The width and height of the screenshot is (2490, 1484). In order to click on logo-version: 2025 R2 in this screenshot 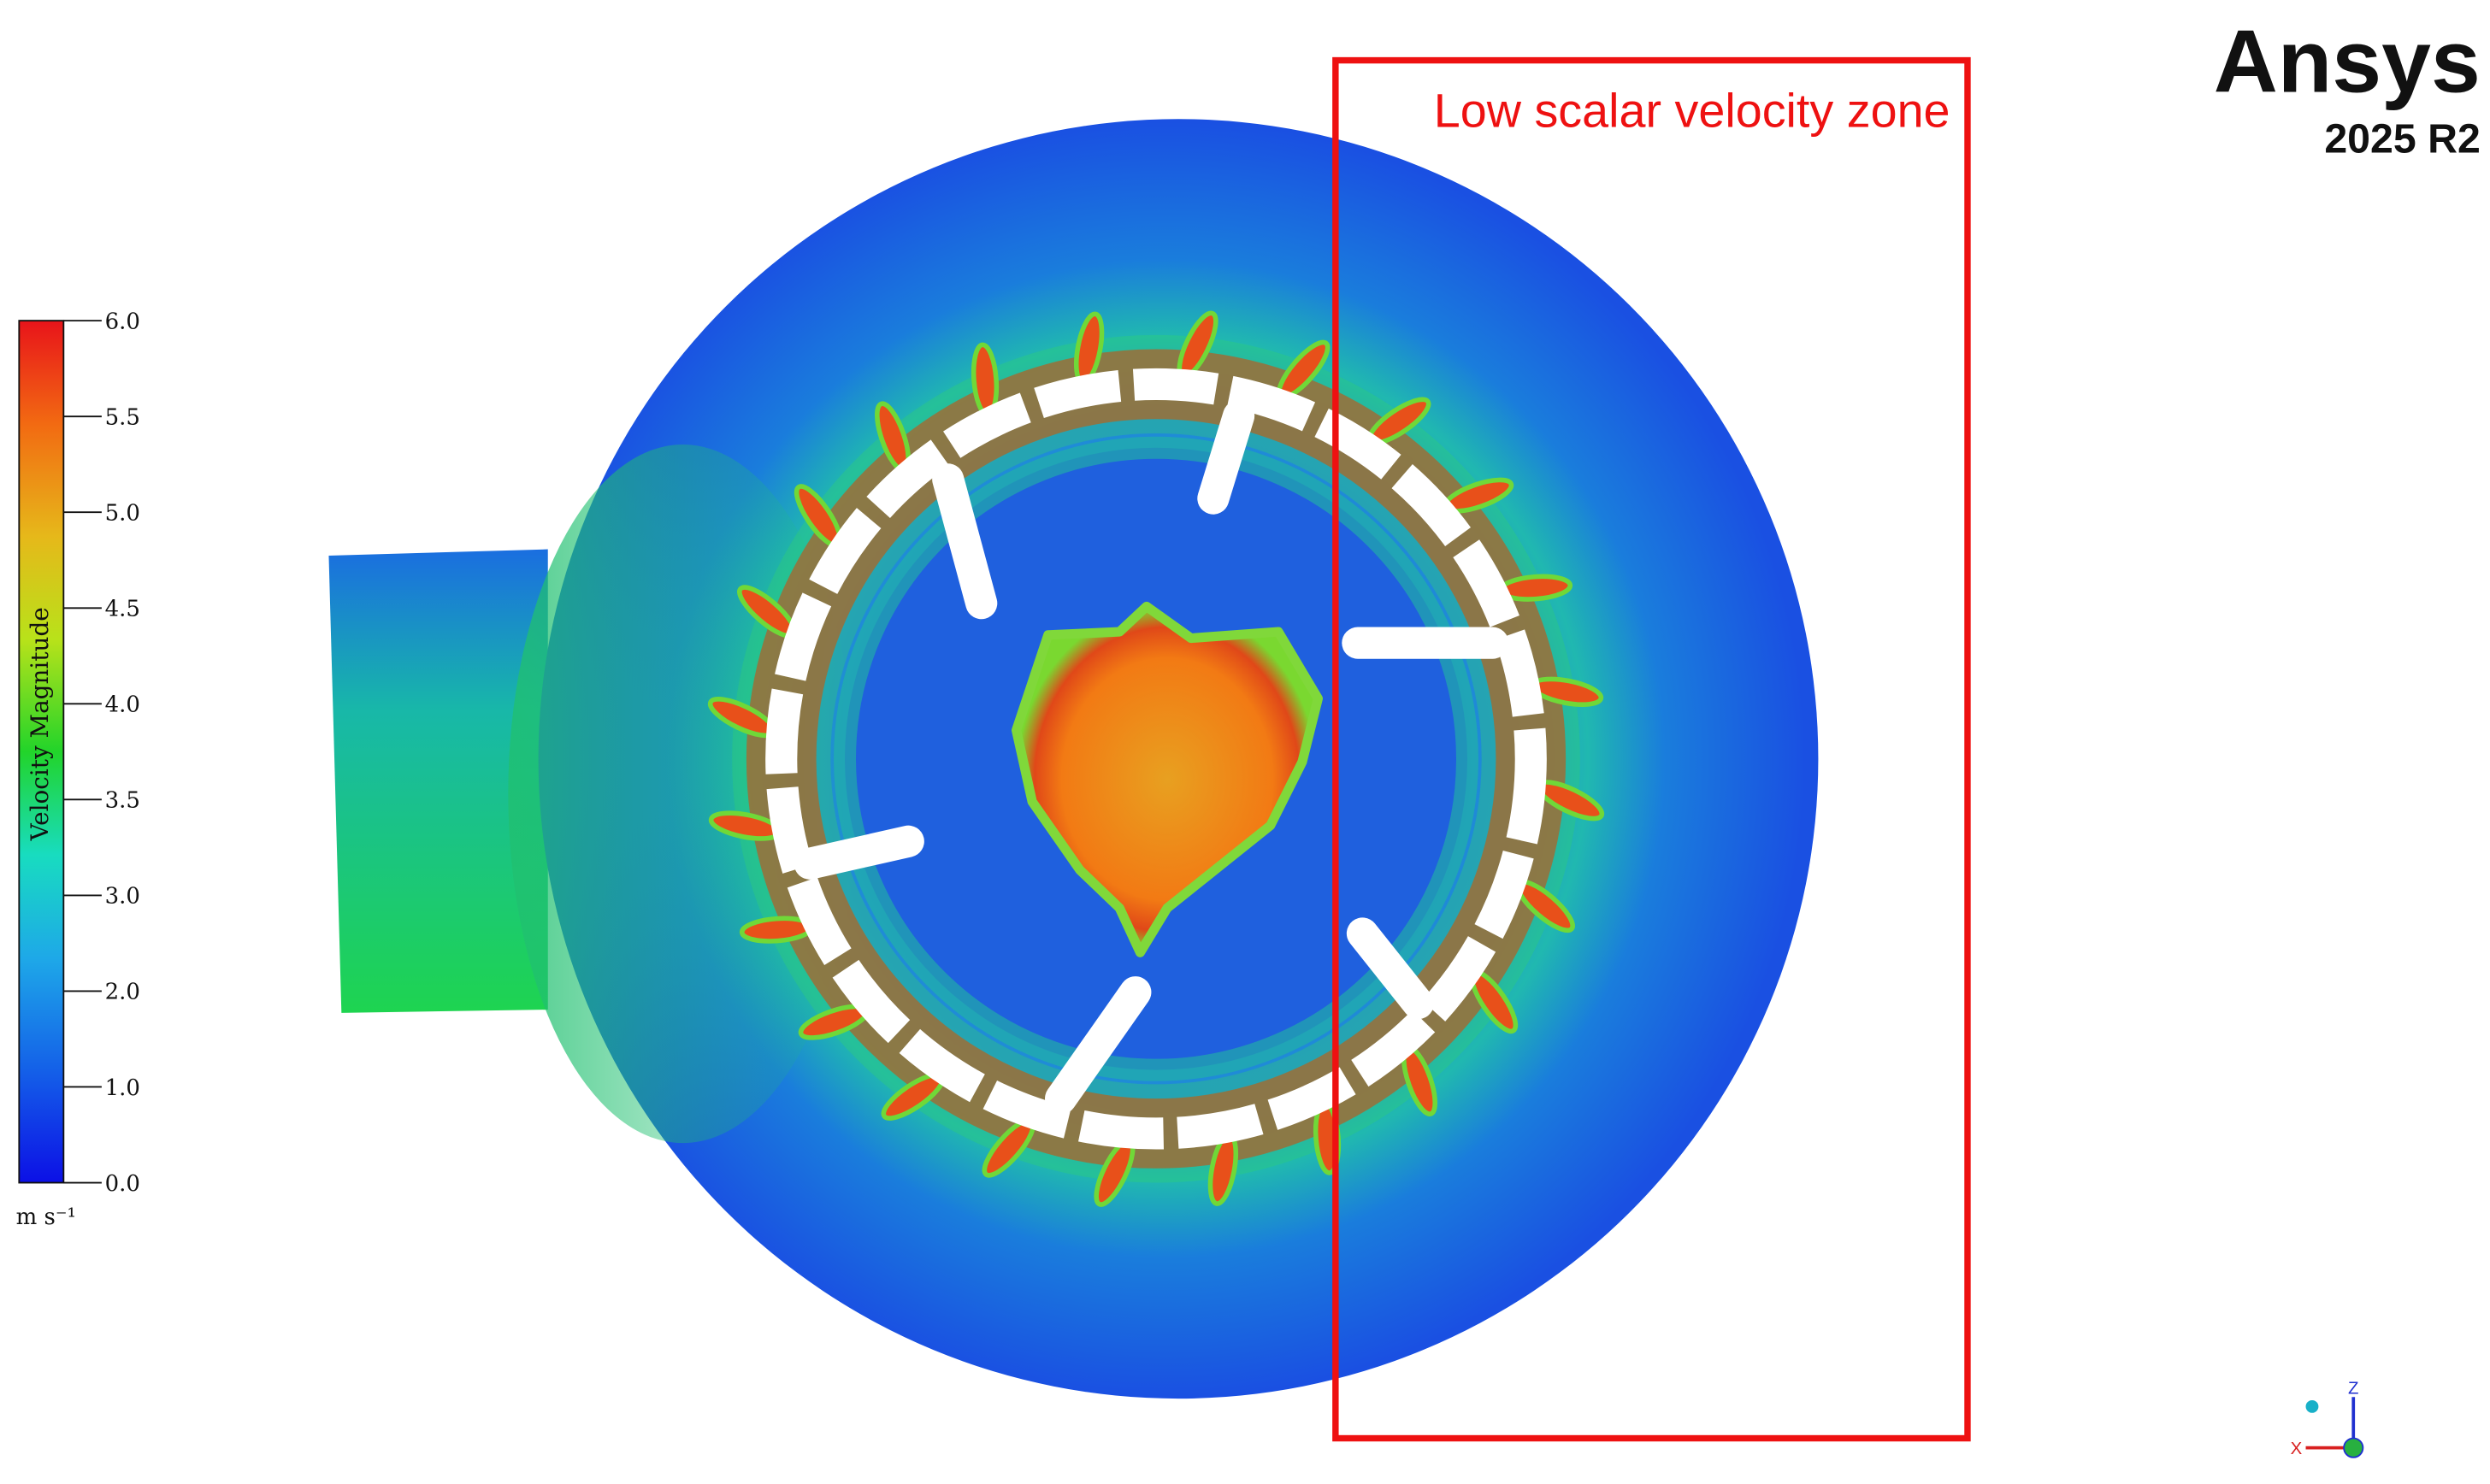, I will do `click(2402, 138)`.